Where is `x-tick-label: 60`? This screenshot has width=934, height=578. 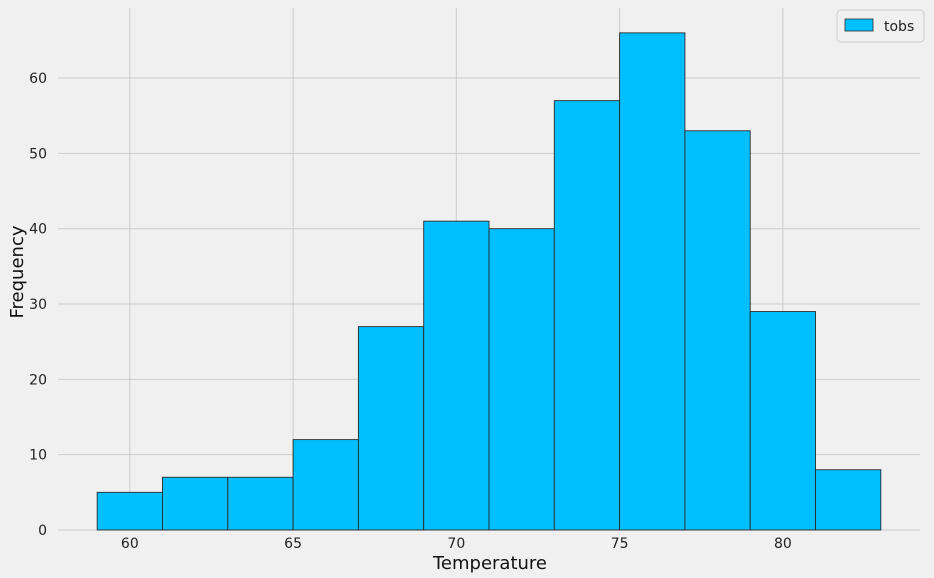 x-tick-label: 60 is located at coordinates (130, 544).